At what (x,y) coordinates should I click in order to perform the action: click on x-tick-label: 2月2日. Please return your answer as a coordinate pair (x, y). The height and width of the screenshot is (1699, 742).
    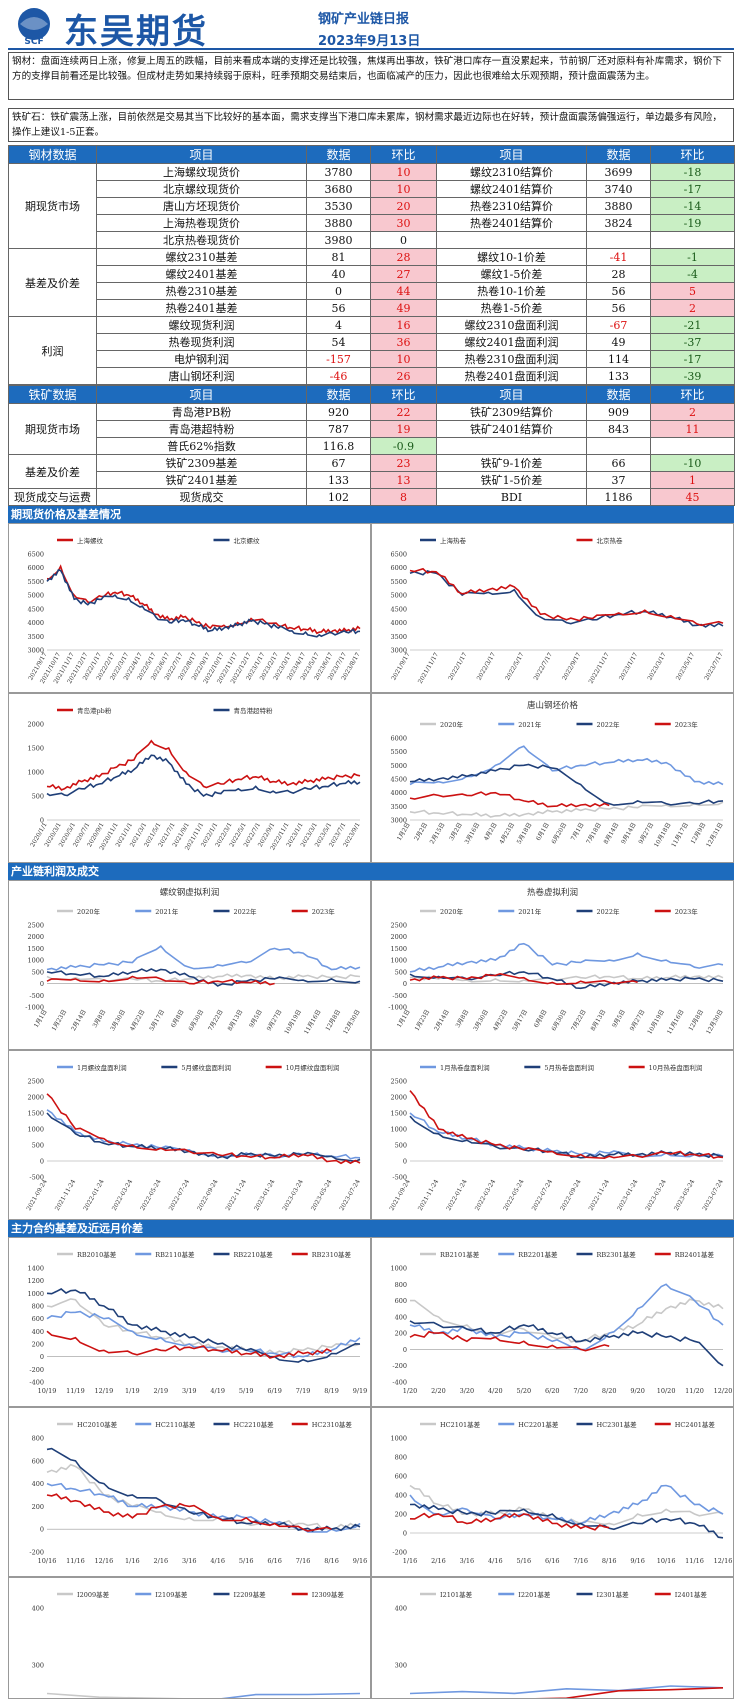
    Looking at the image, I should click on (421, 832).